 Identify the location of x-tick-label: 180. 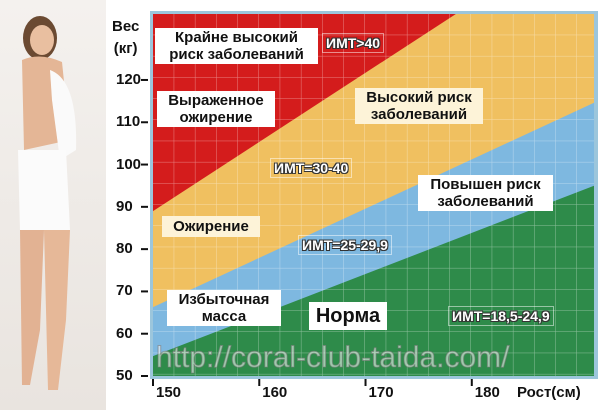
(487, 392).